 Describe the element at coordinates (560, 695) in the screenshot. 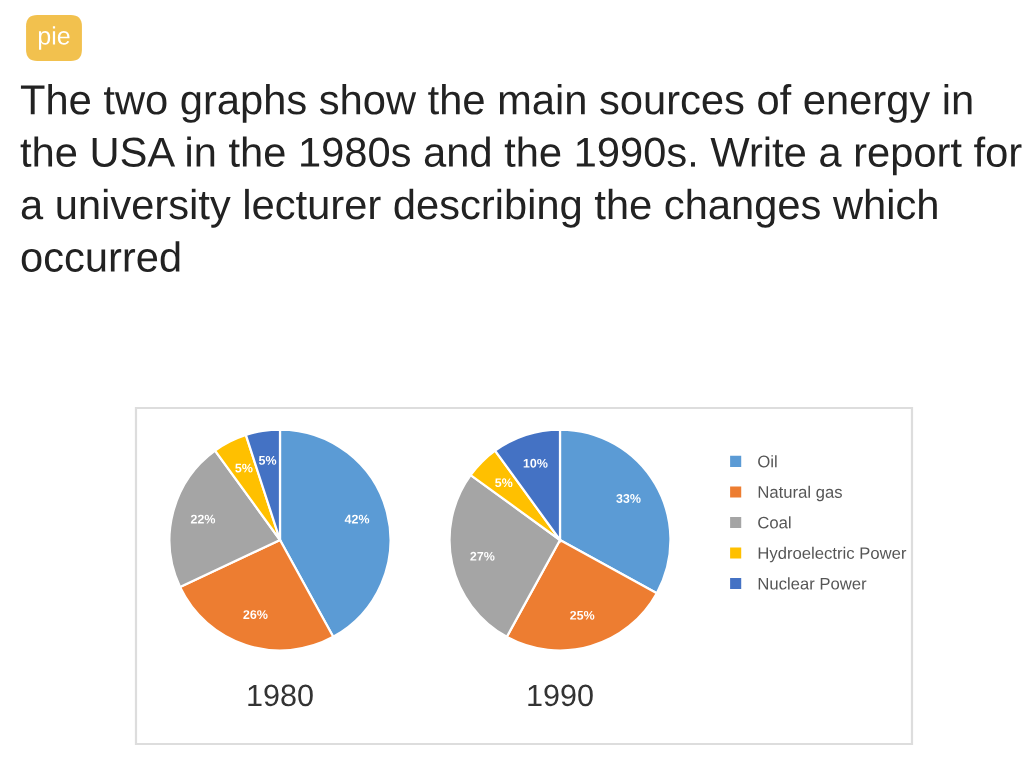

I see `text: 1990` at that location.